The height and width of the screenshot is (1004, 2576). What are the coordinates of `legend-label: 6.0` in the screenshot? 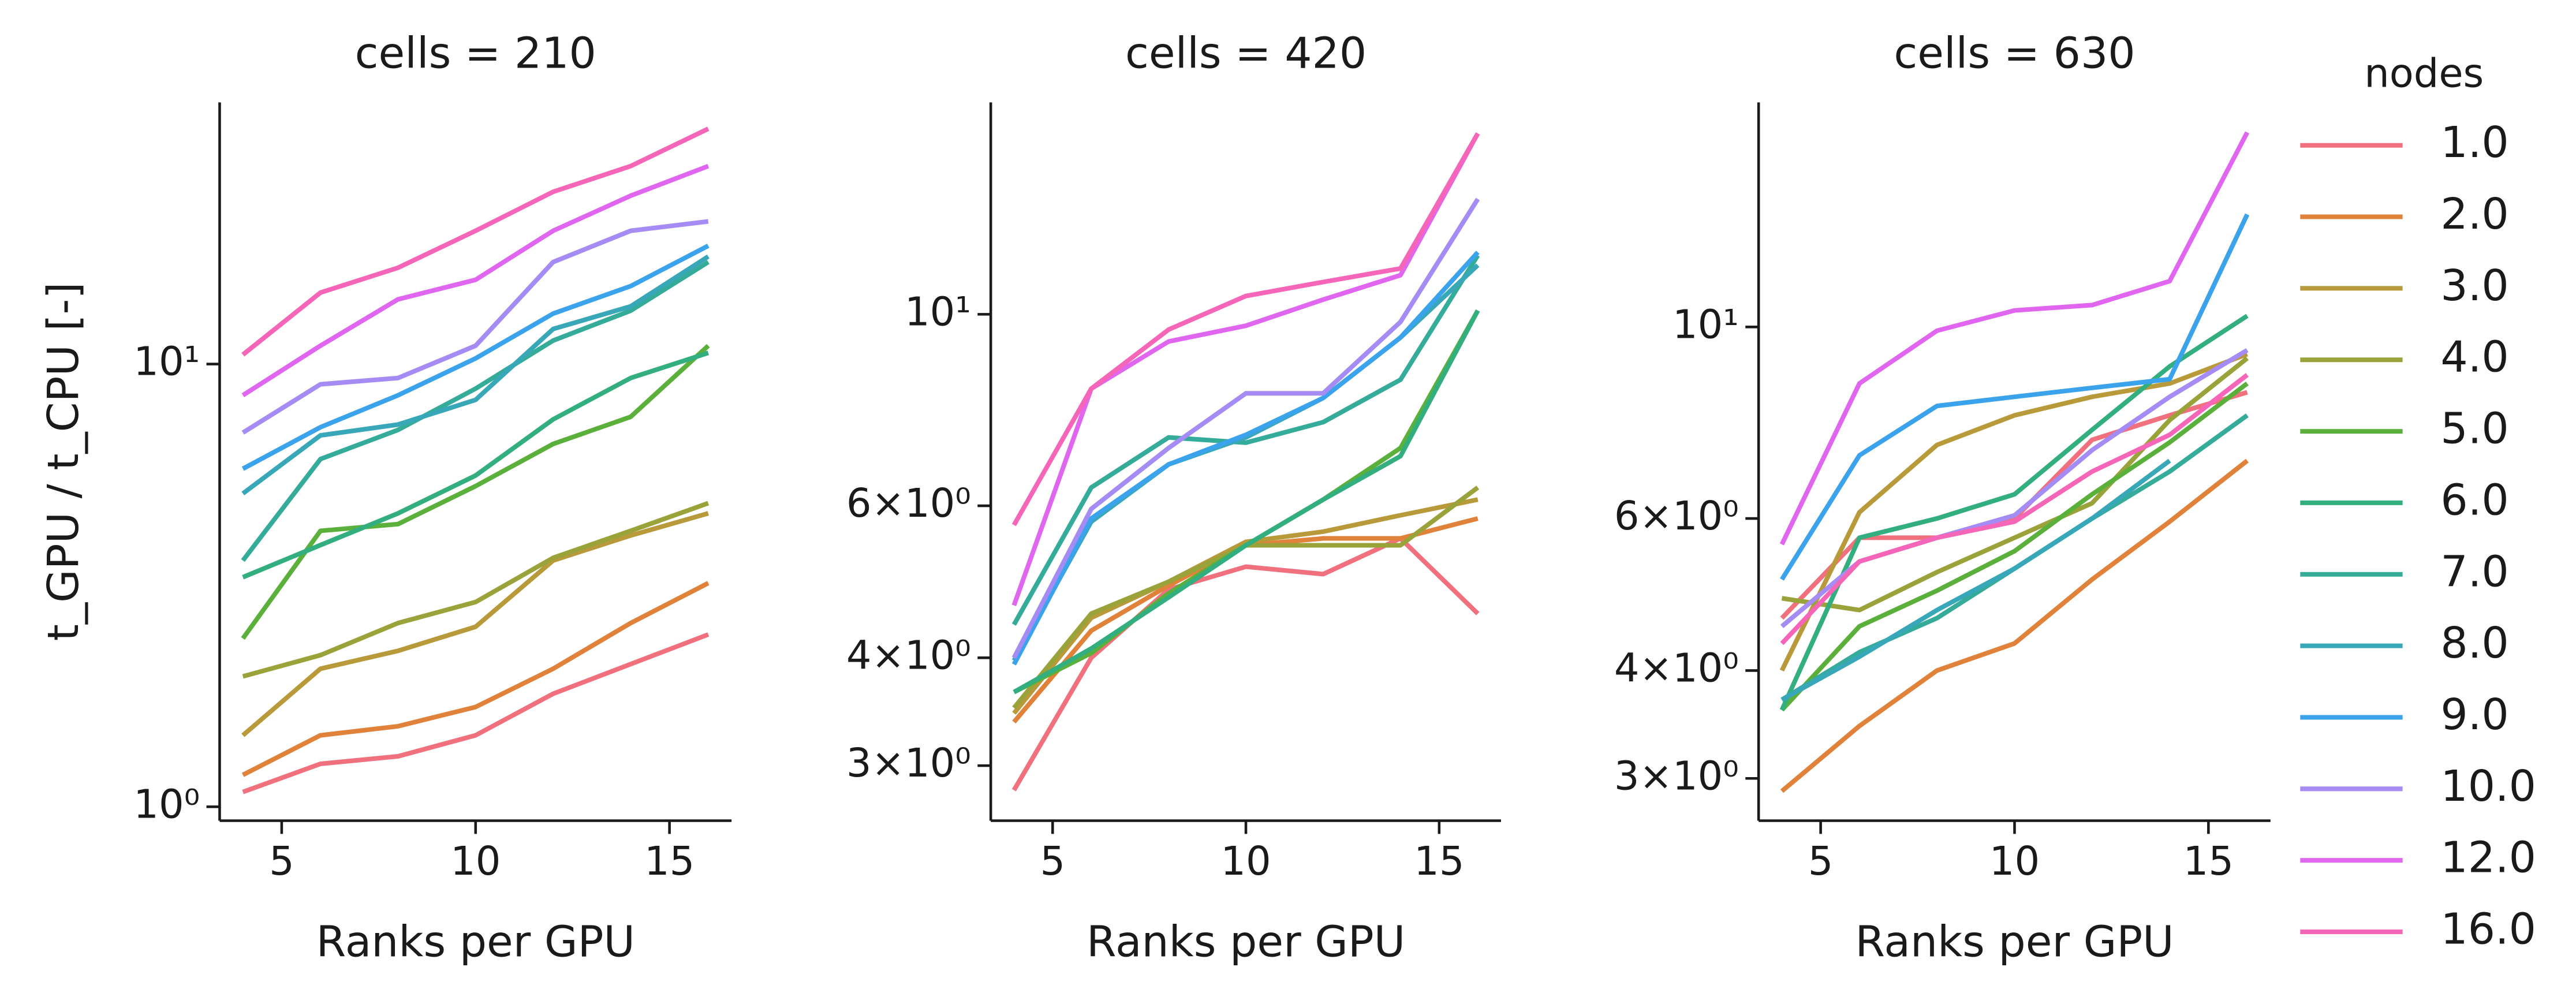 It's located at (2474, 500).